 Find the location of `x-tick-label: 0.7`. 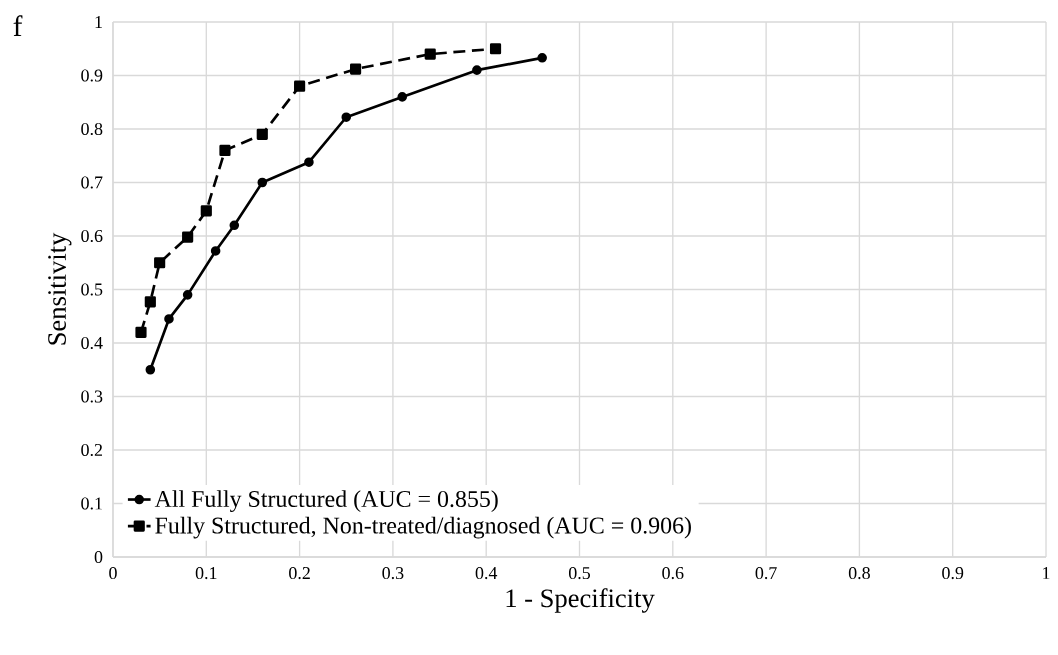

x-tick-label: 0.7 is located at coordinates (766, 573).